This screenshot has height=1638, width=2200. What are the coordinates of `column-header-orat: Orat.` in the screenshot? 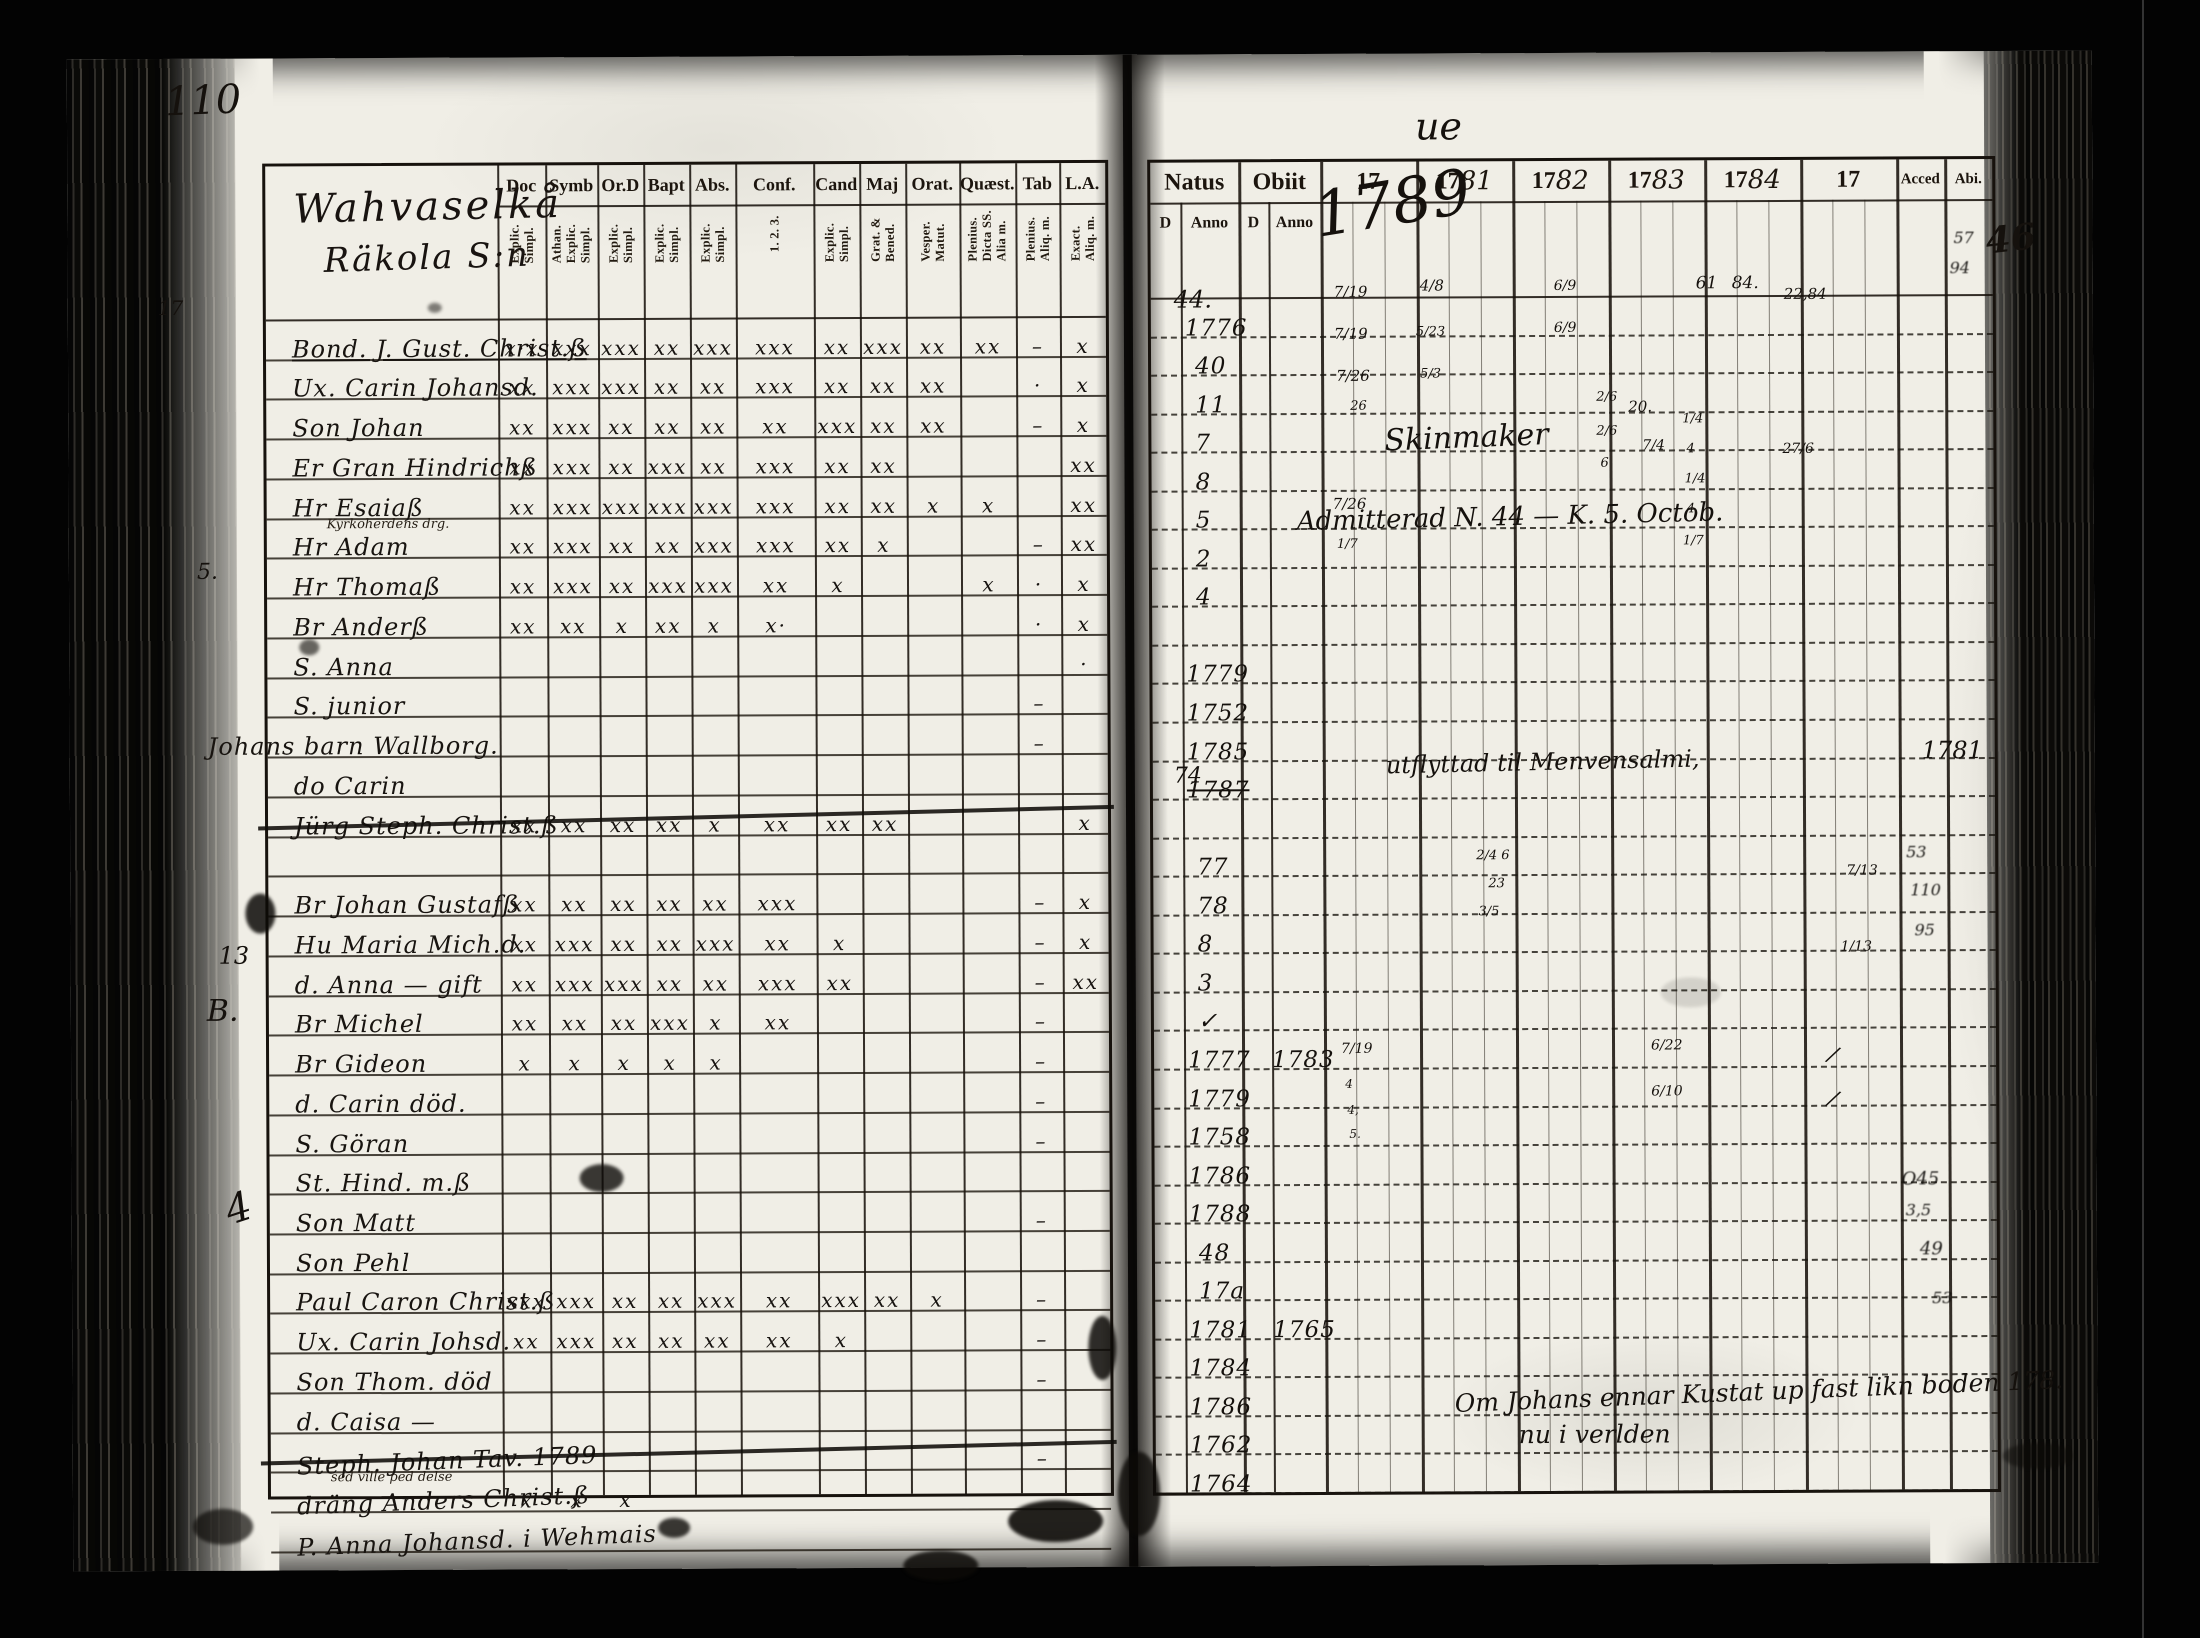 It's located at (932, 183).